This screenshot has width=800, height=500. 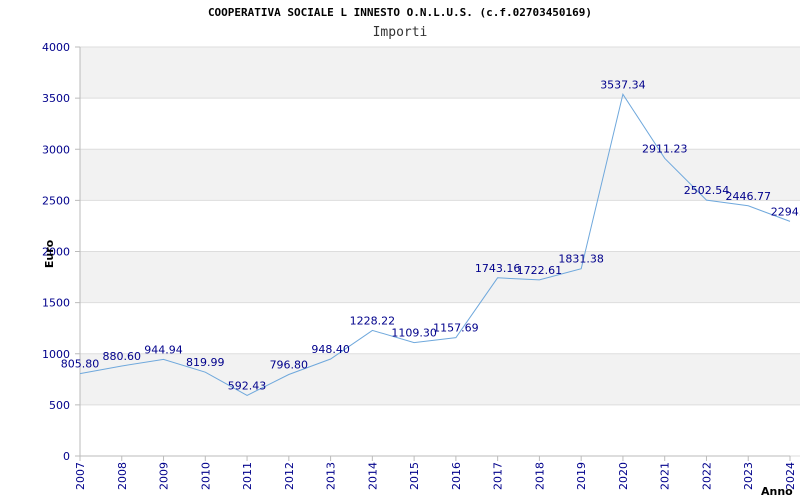 What do you see at coordinates (331, 476) in the screenshot?
I see `x-tick-label: 2013` at bounding box center [331, 476].